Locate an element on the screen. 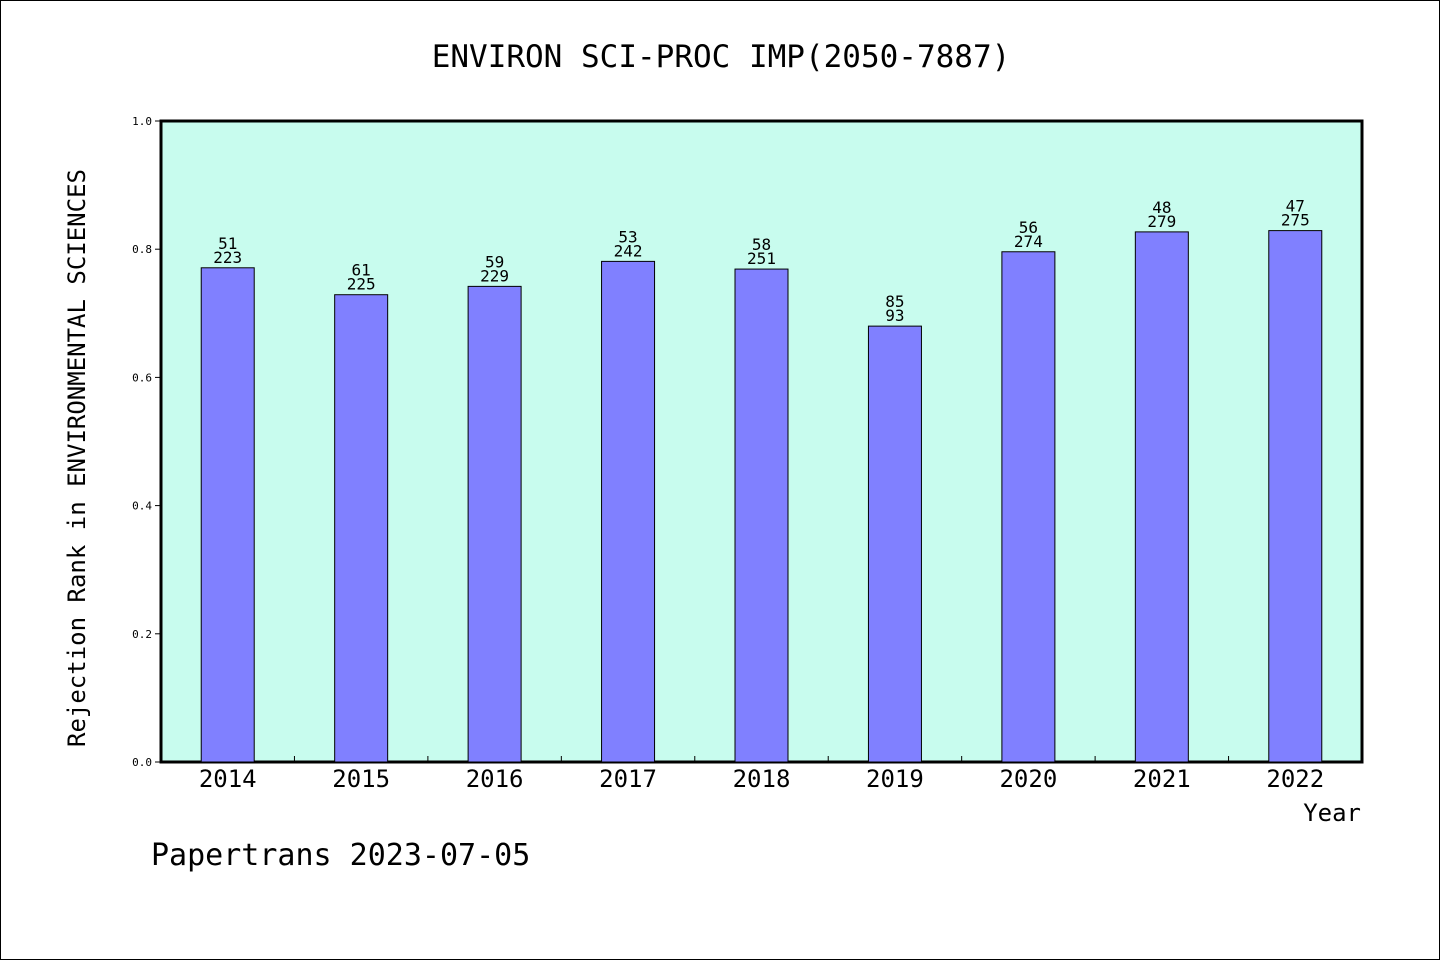 Image resolution: width=1440 pixels, height=961 pixels. bar-total-label: 251 is located at coordinates (761, 258).